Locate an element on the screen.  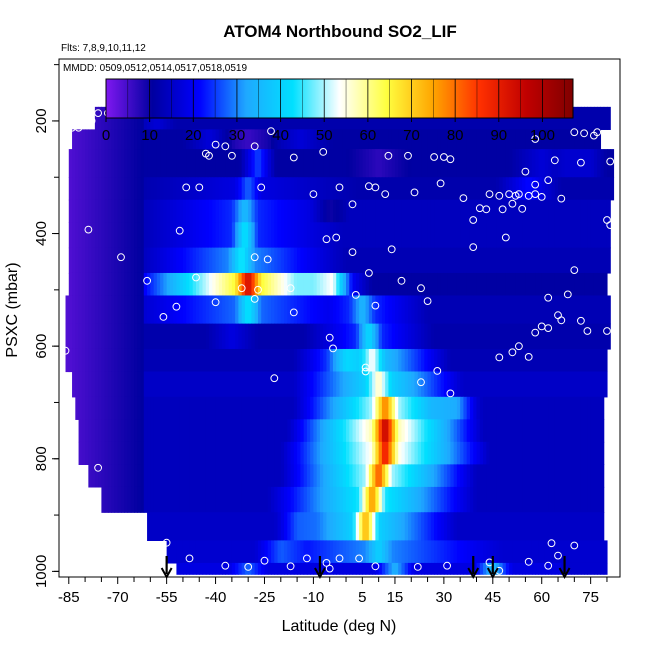
x-tick-label: -70 is located at coordinates (118, 597).